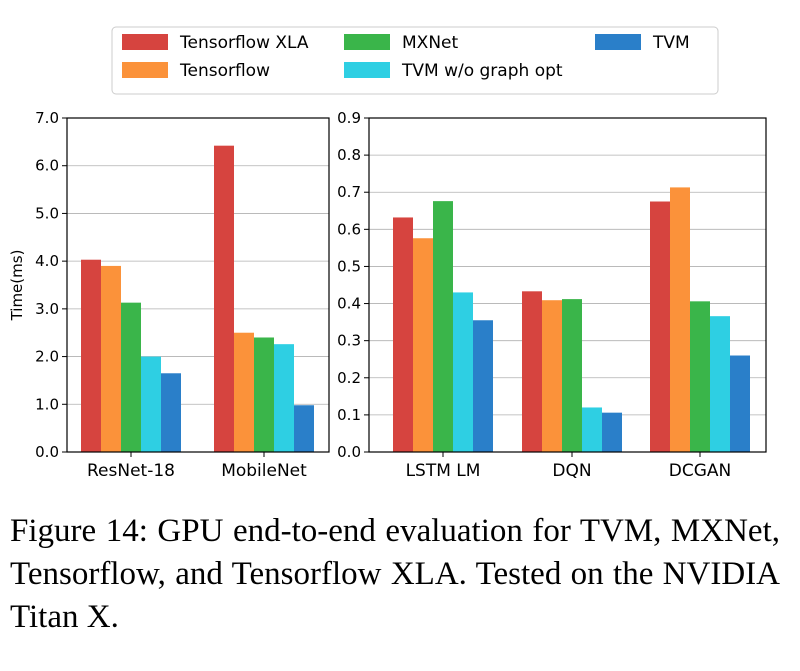 This screenshot has width=800, height=671. Describe the element at coordinates (482, 71) in the screenshot. I see `legend-label-4: TVM w/o graph opt` at that location.